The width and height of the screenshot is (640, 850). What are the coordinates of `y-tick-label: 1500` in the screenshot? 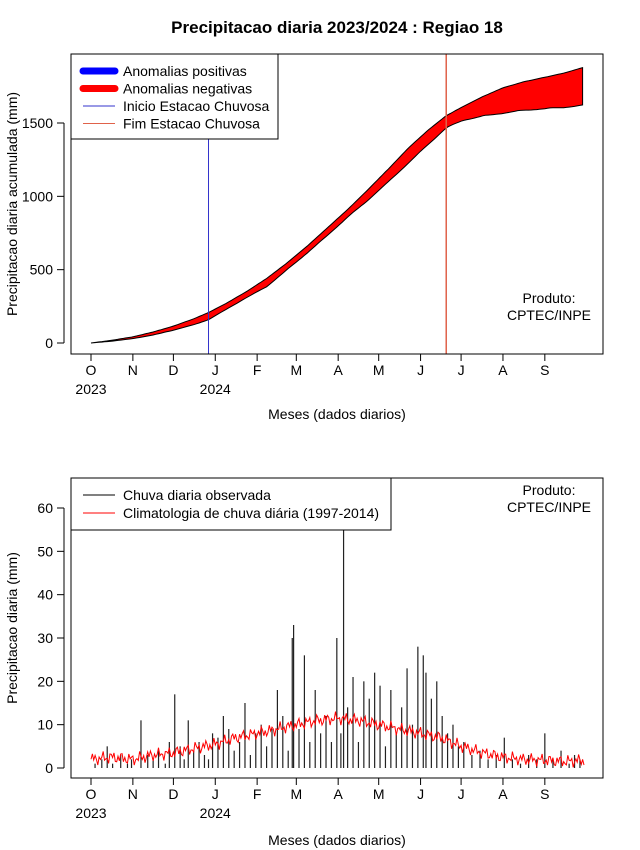 It's located at (37, 123).